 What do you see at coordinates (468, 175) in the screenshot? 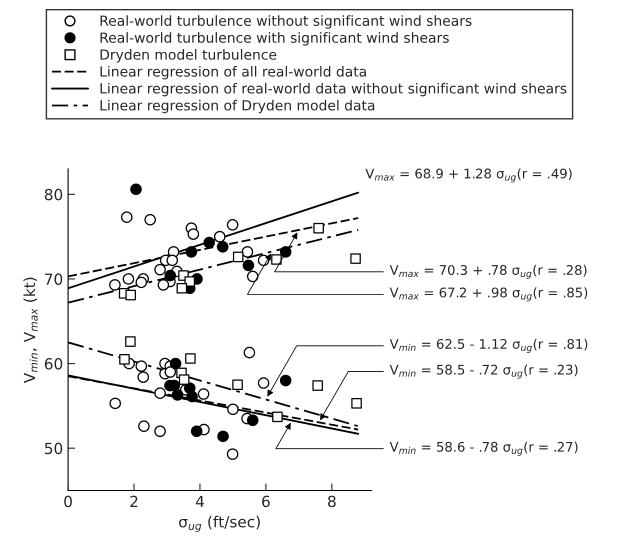
I see `annotation: V$_{max}$ = 68.9 + 1.28 σ$_{ug}$(r = .49)` at bounding box center [468, 175].